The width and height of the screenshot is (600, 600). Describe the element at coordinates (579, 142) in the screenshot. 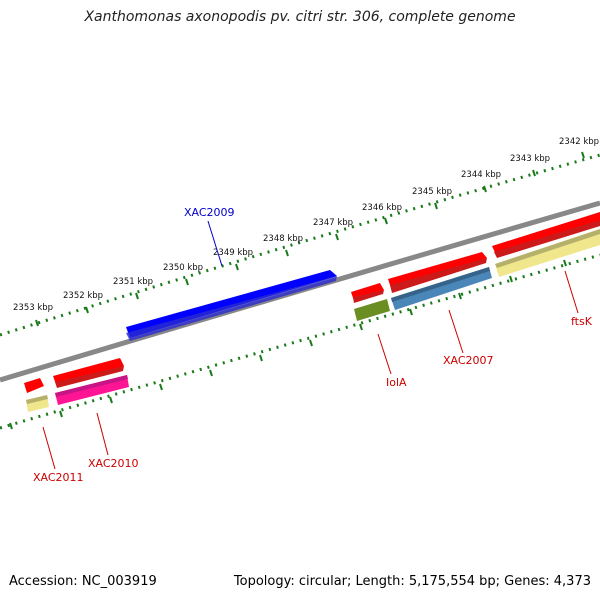

I see `kbp-label: 2342 kbp` at that location.